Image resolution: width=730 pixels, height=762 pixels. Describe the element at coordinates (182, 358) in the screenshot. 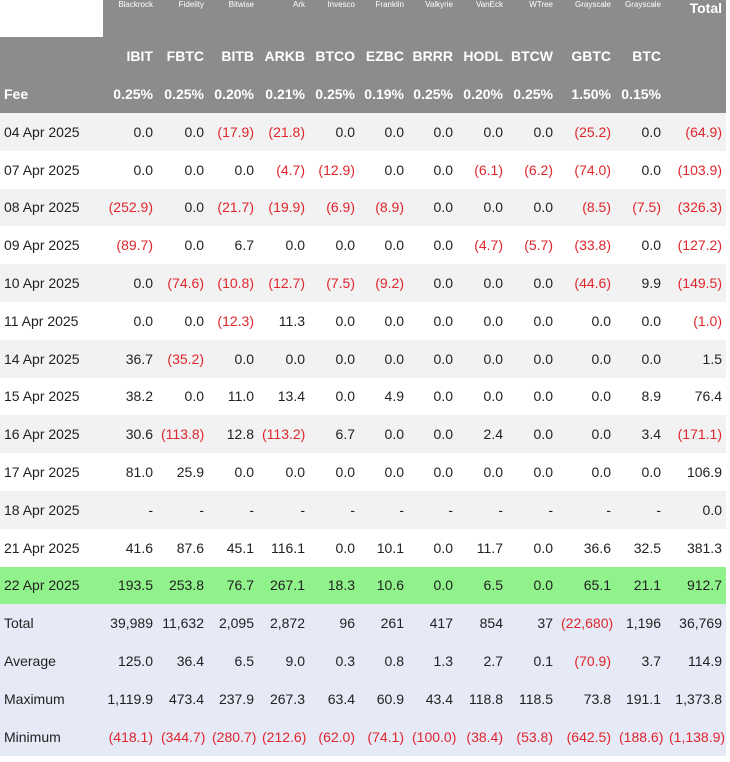

I see `flow-value: (35.2)` at that location.